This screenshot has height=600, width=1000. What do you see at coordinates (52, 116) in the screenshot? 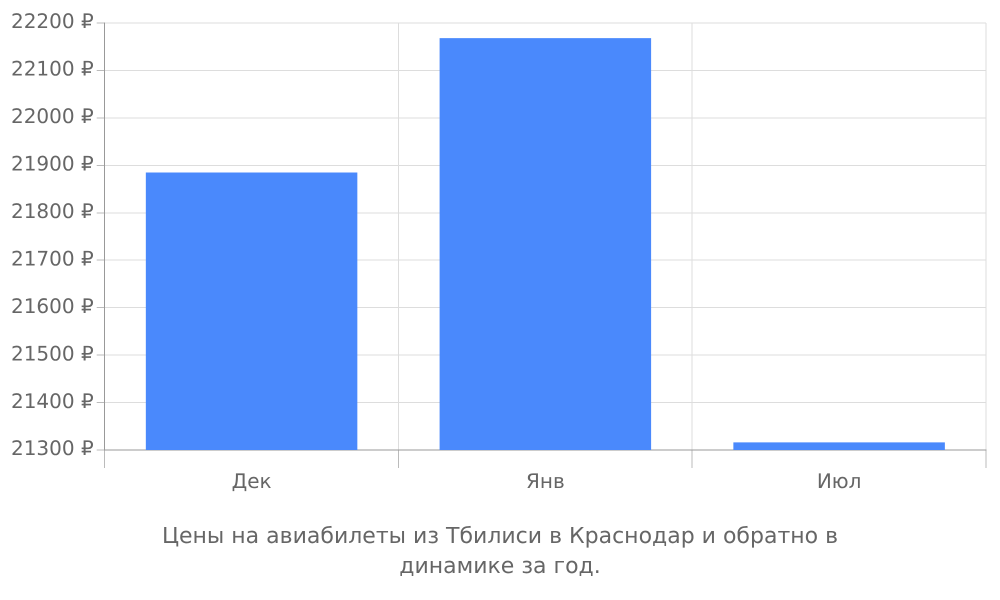
I see `y-tick-label: 22000 ₽` at bounding box center [52, 116].